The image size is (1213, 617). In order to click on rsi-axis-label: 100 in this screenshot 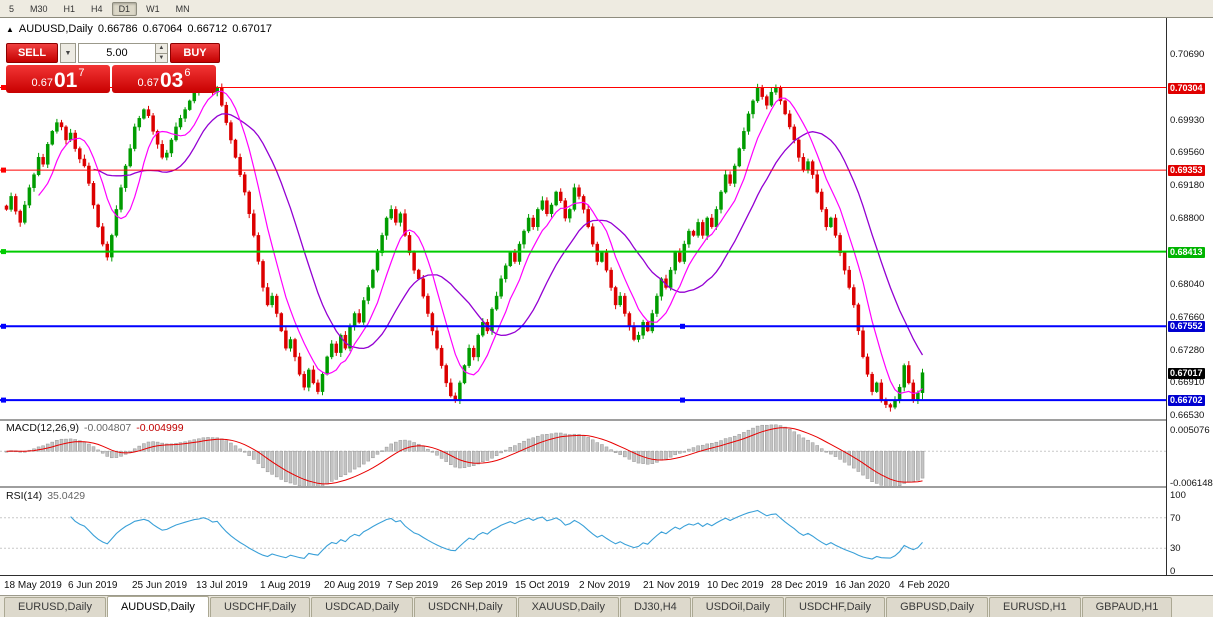, I will do `click(1178, 495)`.